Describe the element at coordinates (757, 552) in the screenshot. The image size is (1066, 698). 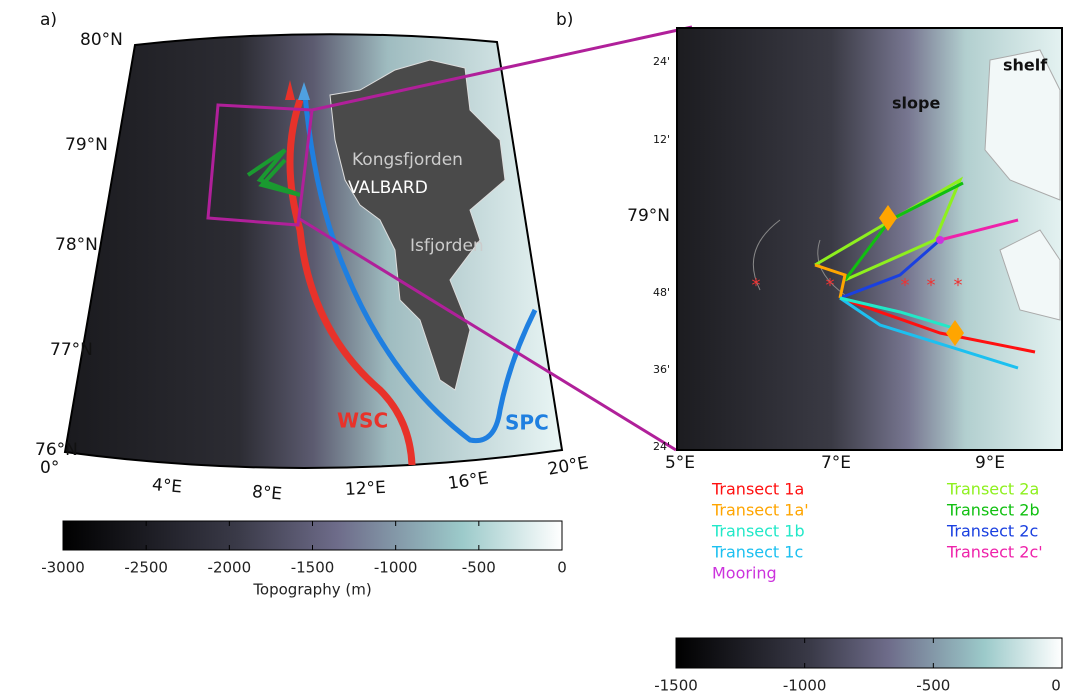
I see `legend-entry: Transect 1c` at that location.